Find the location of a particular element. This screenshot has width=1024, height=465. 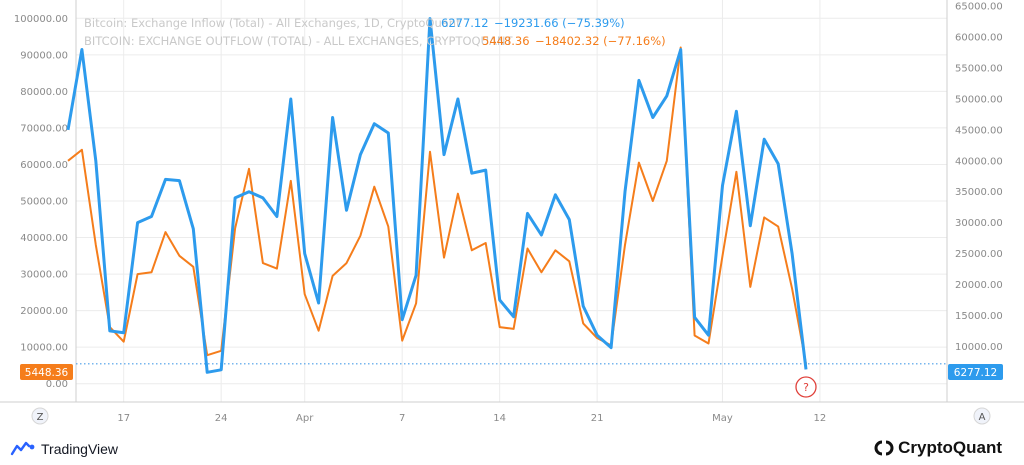

legend-inflow-value: 6277.12 is located at coordinates (465, 23).